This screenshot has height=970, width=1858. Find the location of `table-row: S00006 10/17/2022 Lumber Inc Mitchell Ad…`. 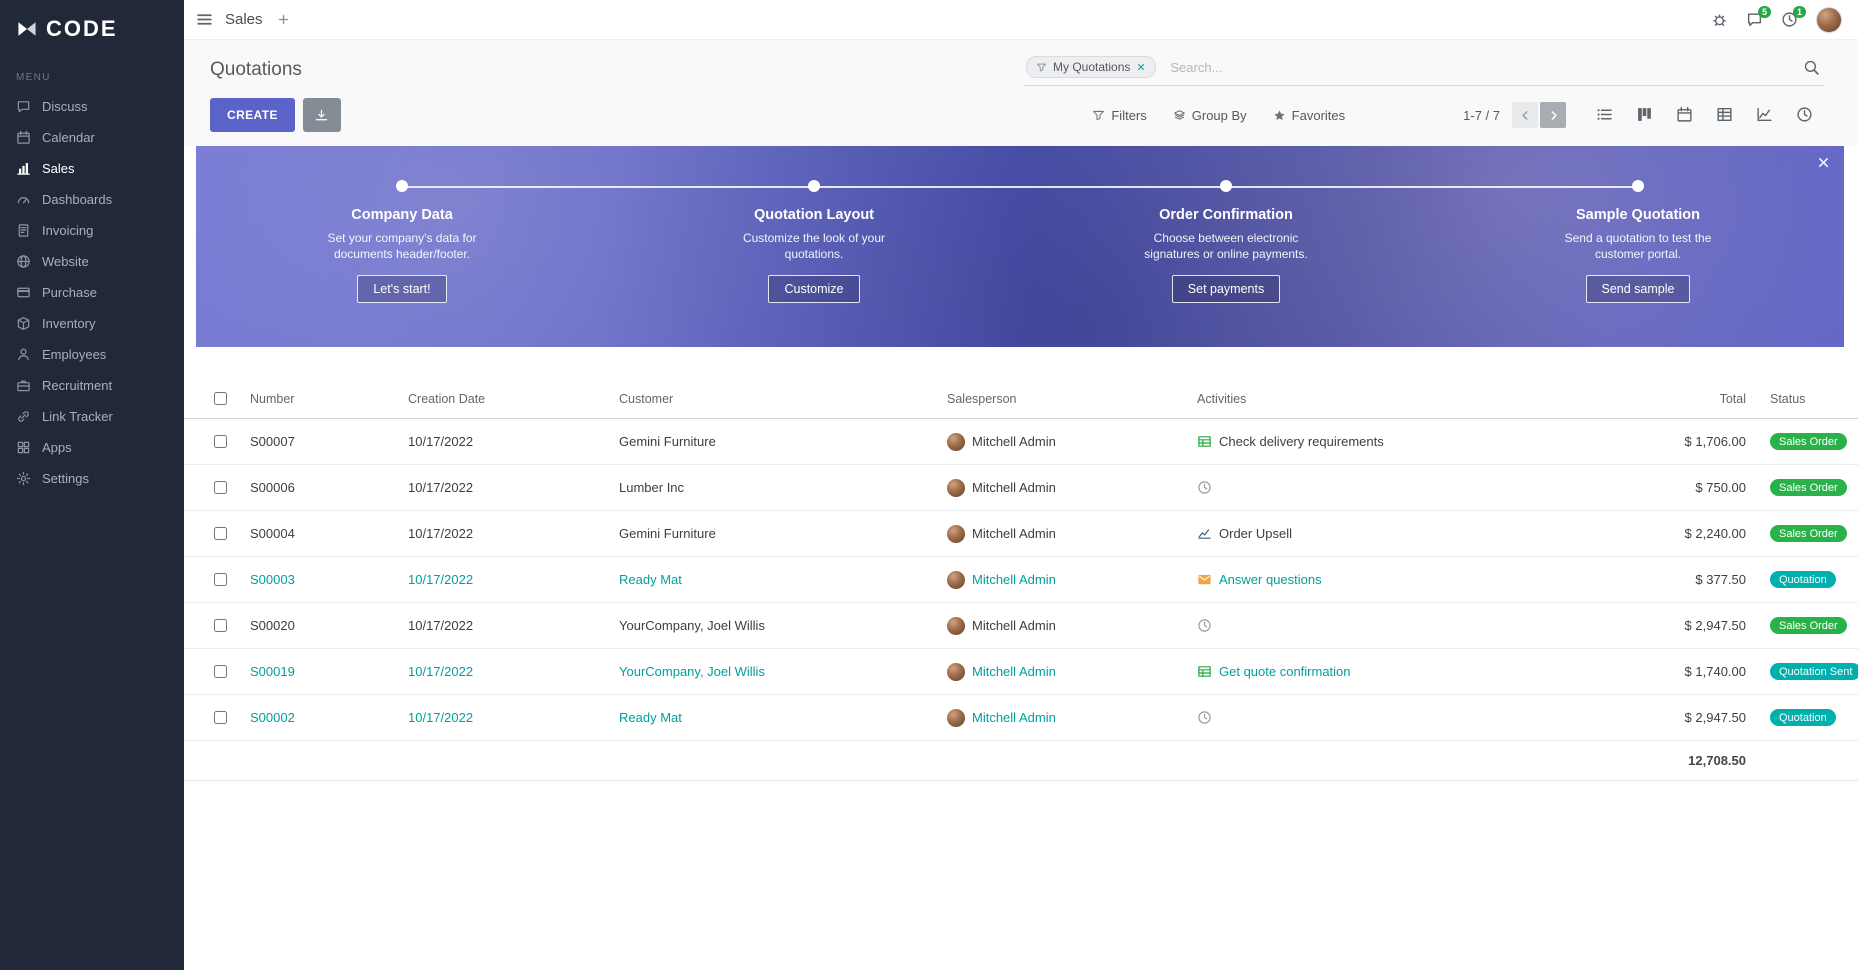

table-row: S00006 10/17/2022 Lumber Inc Mitchell Ad… is located at coordinates (1021, 488).